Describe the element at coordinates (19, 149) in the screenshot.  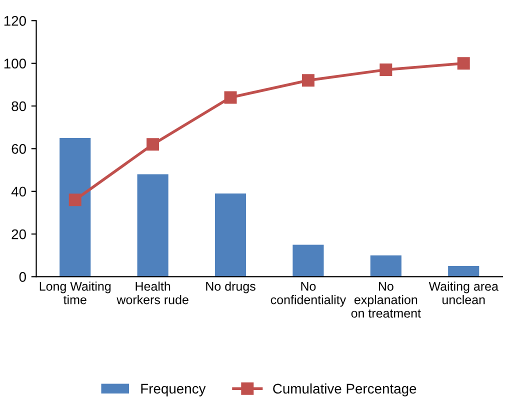
I see `y-tick-label: 60` at that location.